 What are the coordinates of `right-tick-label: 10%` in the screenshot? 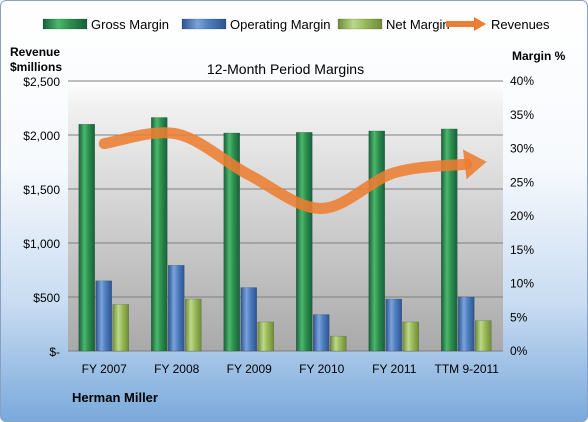 It's located at (522, 284).